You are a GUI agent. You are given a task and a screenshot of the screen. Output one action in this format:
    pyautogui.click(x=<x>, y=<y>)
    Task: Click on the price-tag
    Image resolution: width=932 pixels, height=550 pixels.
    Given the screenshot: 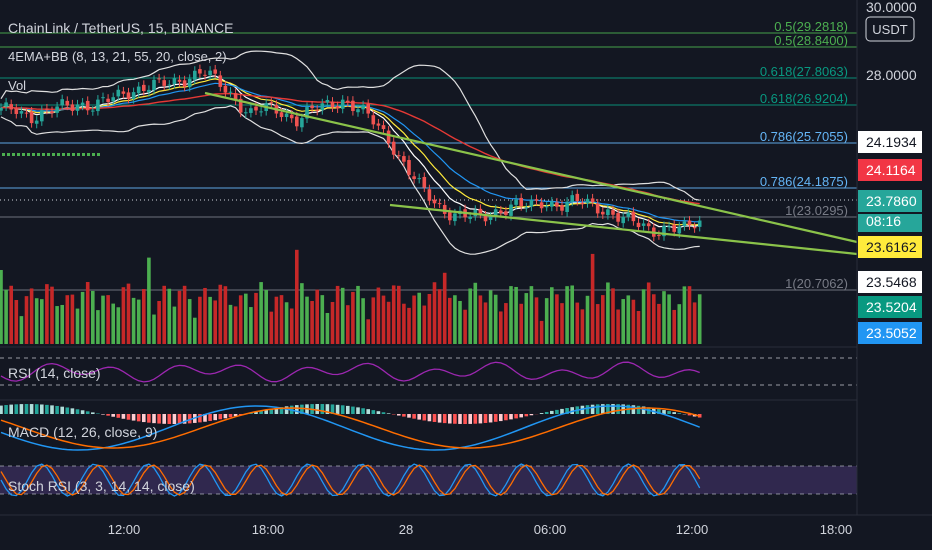 What is the action you would take?
    pyautogui.click(x=890, y=201)
    